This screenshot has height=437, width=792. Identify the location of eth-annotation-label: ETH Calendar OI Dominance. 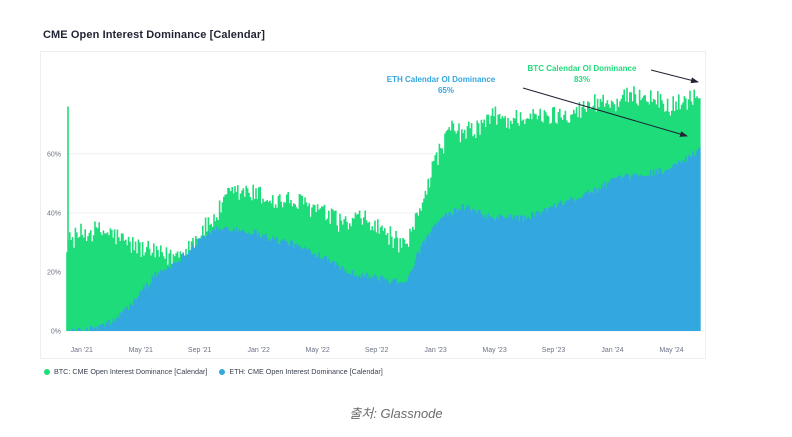
(441, 79).